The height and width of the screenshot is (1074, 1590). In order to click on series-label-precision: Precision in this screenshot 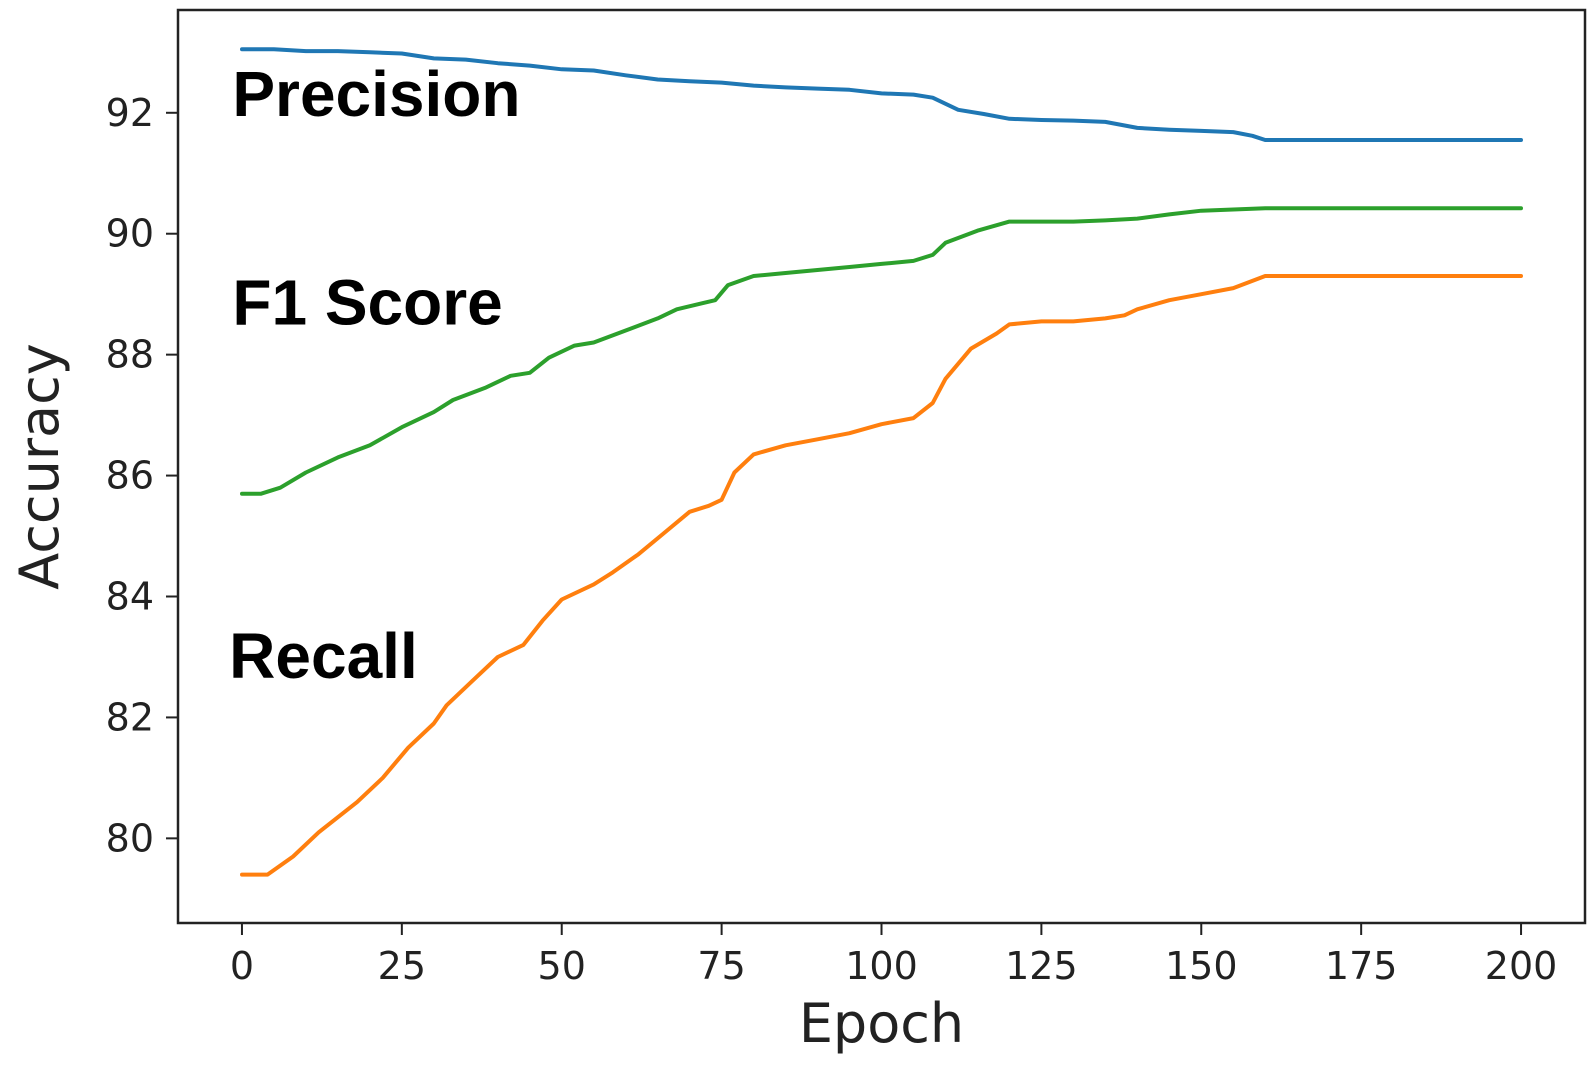, I will do `click(376, 94)`.